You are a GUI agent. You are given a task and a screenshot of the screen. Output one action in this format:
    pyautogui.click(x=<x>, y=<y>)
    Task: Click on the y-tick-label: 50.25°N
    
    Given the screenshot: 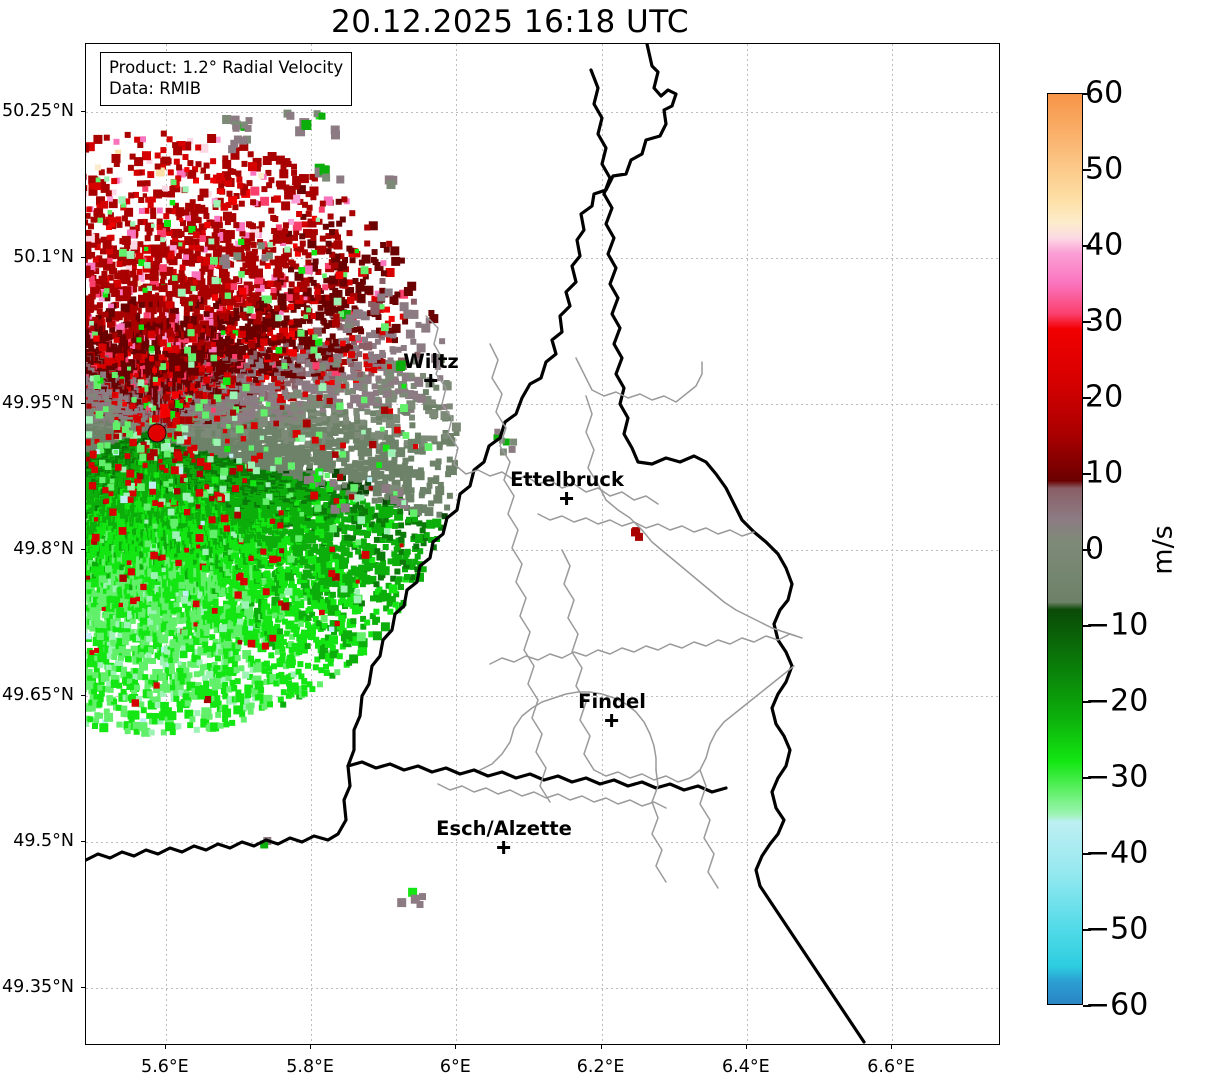 What is the action you would take?
    pyautogui.click(x=38, y=111)
    